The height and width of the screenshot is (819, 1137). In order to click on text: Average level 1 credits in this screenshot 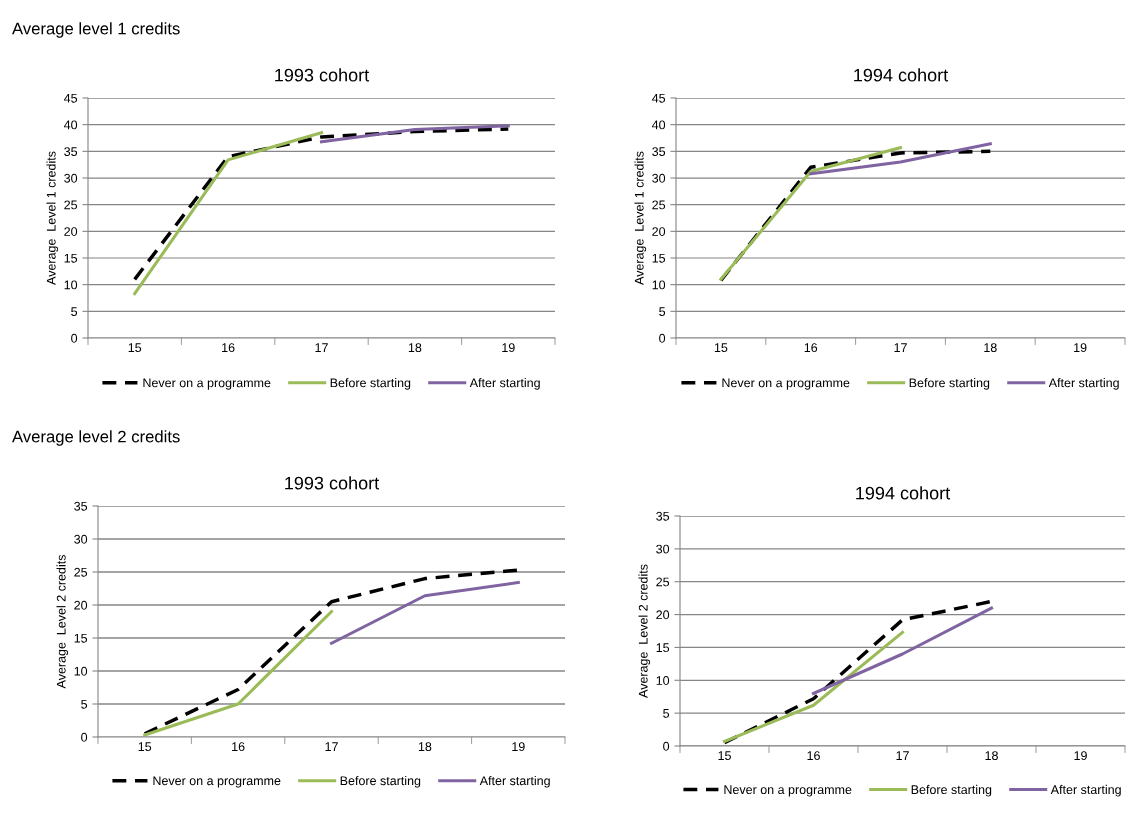, I will do `click(96, 30)`.